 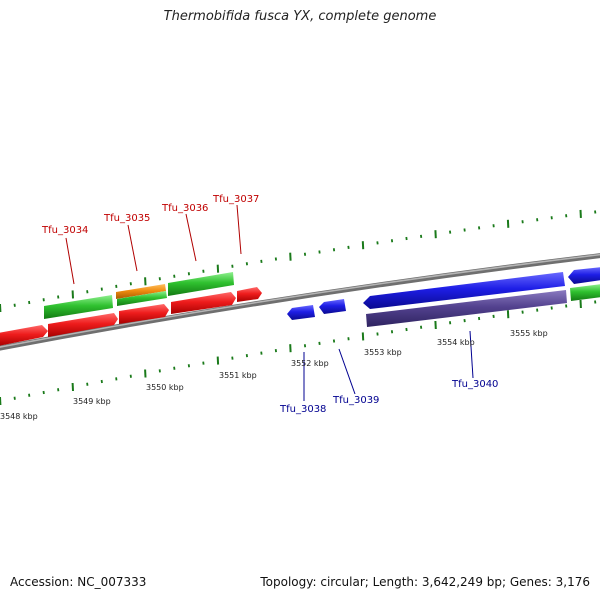 What do you see at coordinates (584, 275) in the screenshot?
I see `feature-cds-right-edge` at bounding box center [584, 275].